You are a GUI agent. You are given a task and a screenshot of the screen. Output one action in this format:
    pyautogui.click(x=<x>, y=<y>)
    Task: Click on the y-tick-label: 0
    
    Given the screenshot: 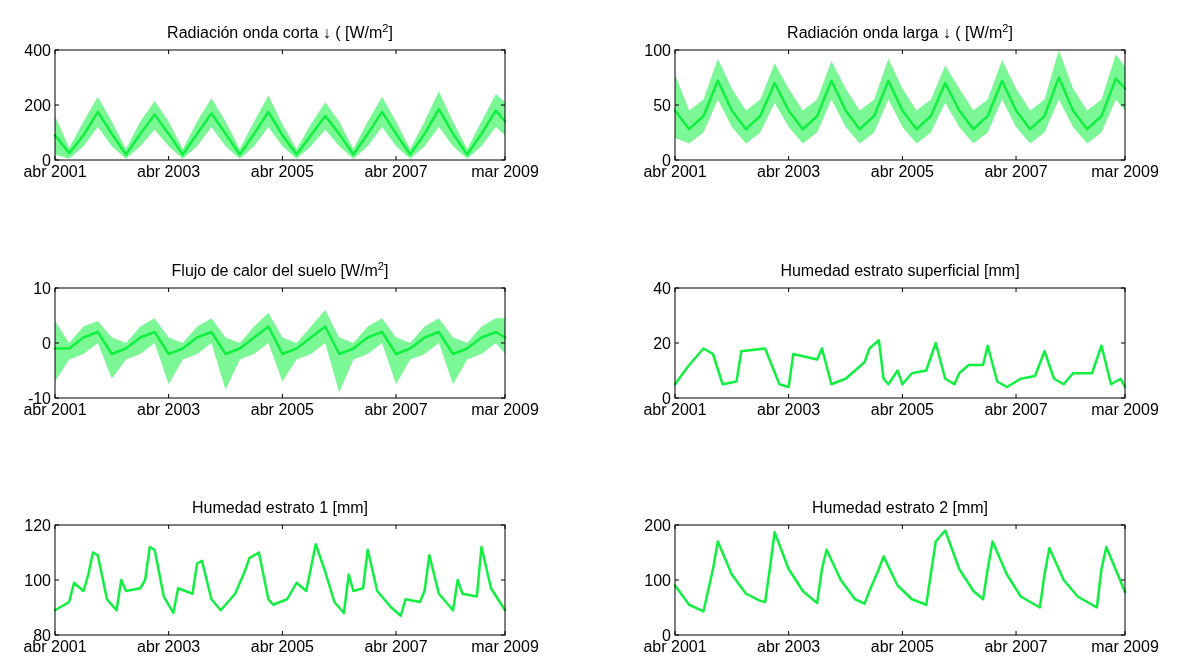 What is the action you would take?
    pyautogui.click(x=47, y=343)
    